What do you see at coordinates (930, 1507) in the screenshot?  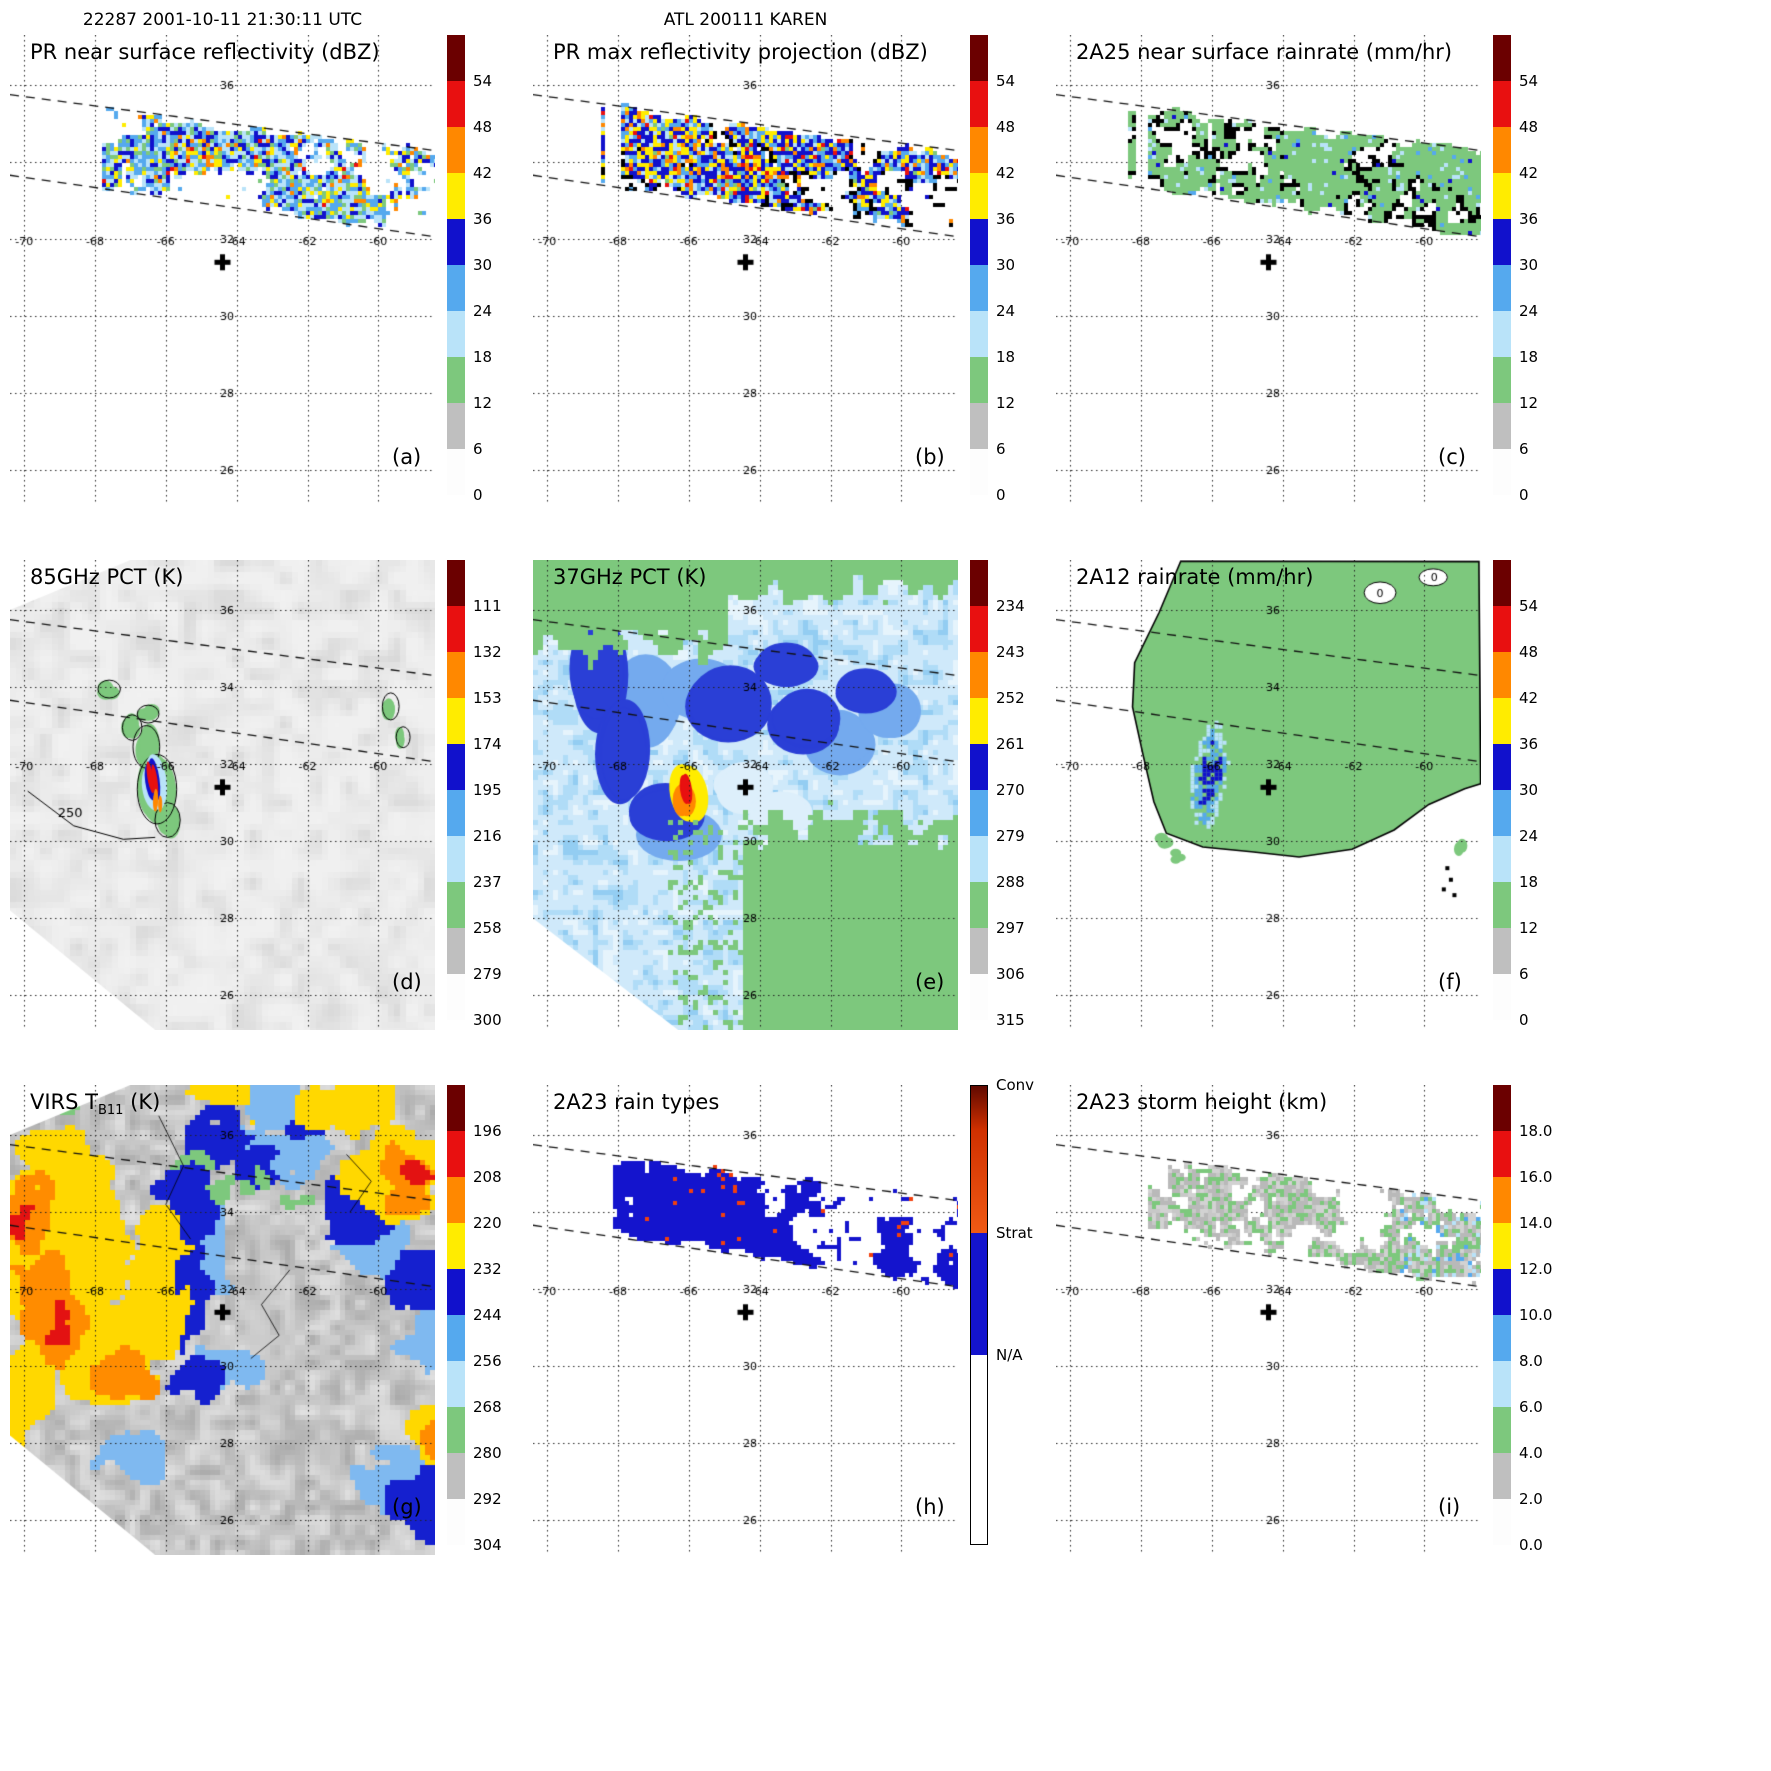 I see `panel-letter: (h)` at bounding box center [930, 1507].